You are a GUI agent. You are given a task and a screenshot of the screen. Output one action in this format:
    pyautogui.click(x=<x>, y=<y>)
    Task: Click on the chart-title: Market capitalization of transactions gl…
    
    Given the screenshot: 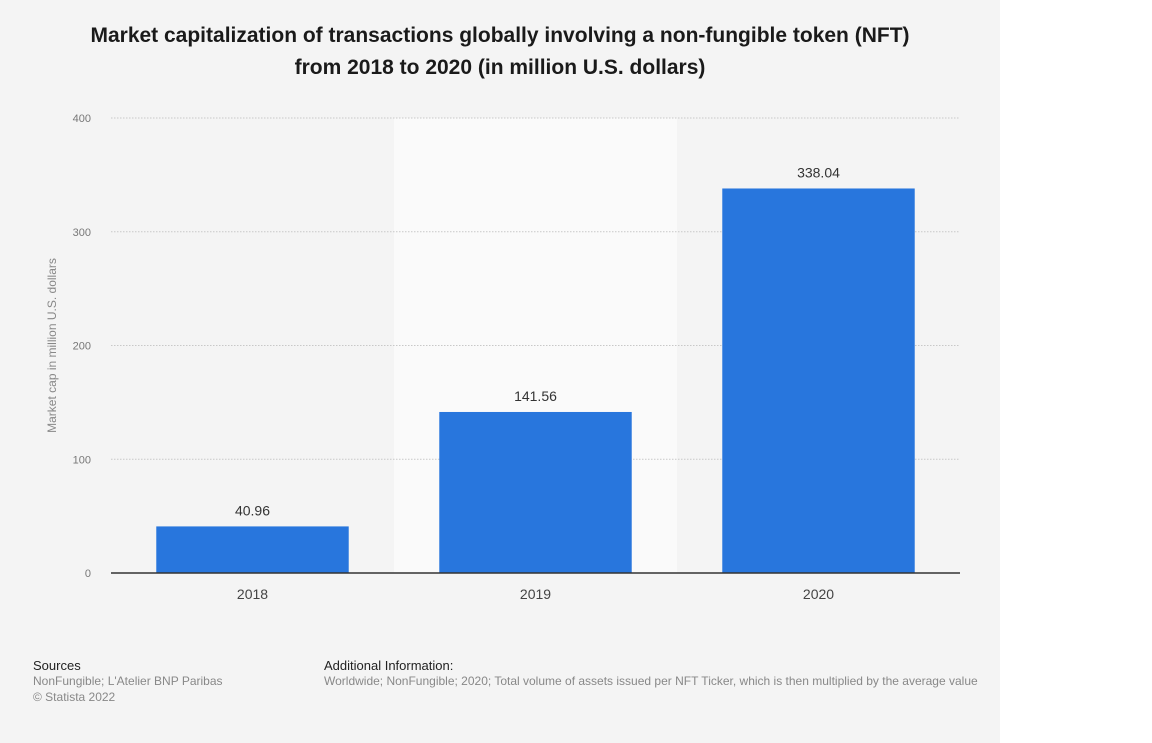 What is the action you would take?
    pyautogui.click(x=500, y=52)
    